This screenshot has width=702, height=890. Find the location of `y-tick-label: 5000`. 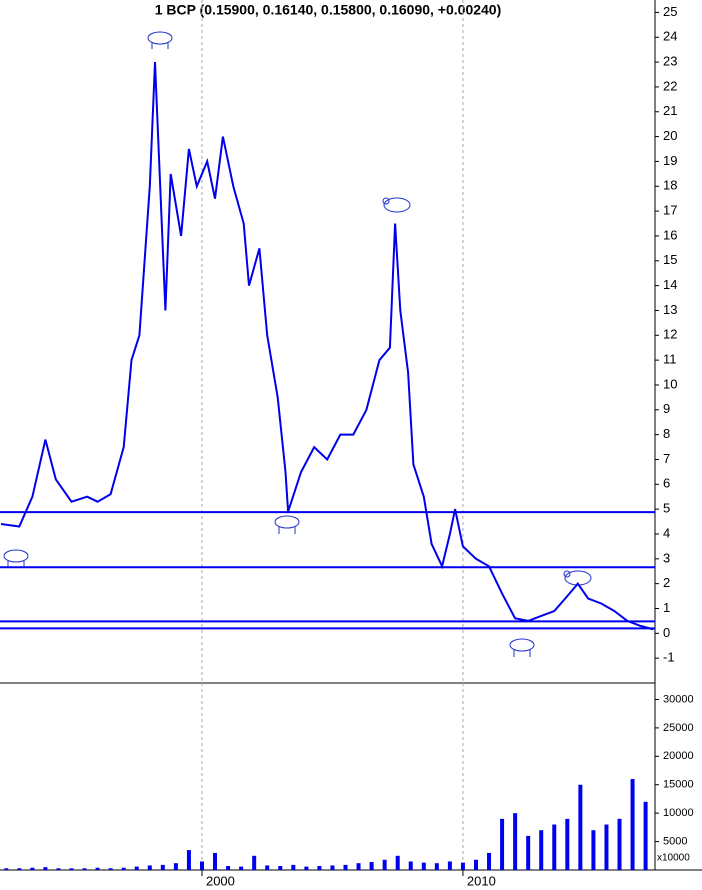

y-tick-label: 5000 is located at coordinates (675, 841).